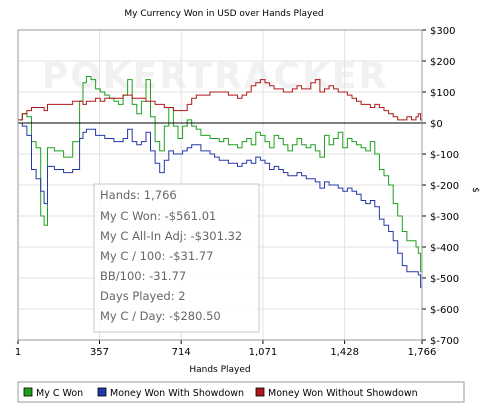  Describe the element at coordinates (344, 352) in the screenshot. I see `x-tick-label: 1,428` at that location.